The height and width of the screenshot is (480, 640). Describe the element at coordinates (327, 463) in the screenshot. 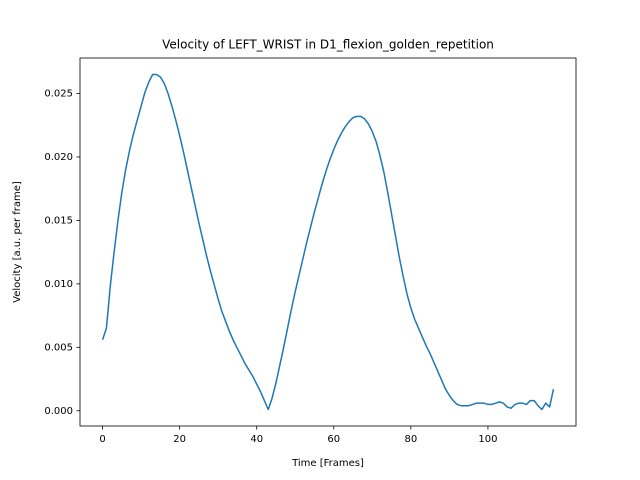

I see `x-axis-label: Time [Frames]` at that location.